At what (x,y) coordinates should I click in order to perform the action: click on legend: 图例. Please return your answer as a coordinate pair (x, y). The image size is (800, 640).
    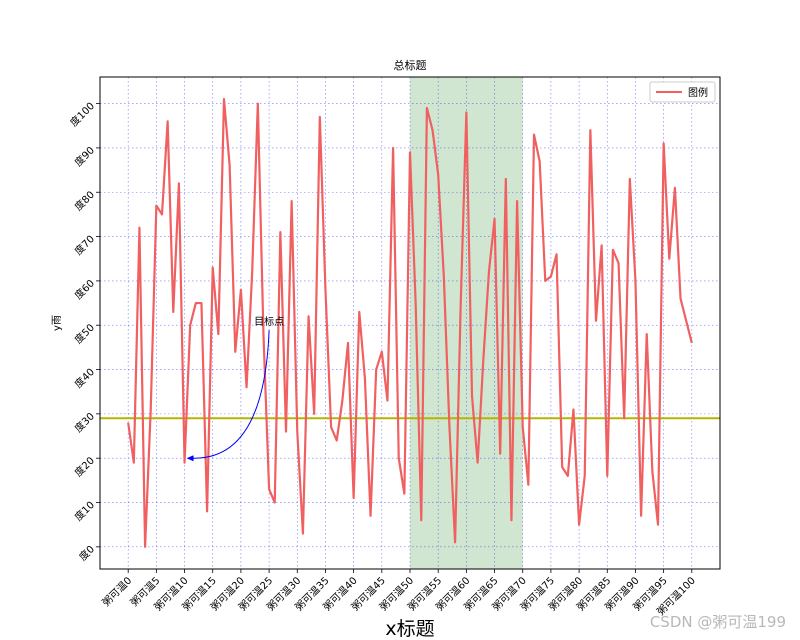
    Looking at the image, I should click on (682, 92).